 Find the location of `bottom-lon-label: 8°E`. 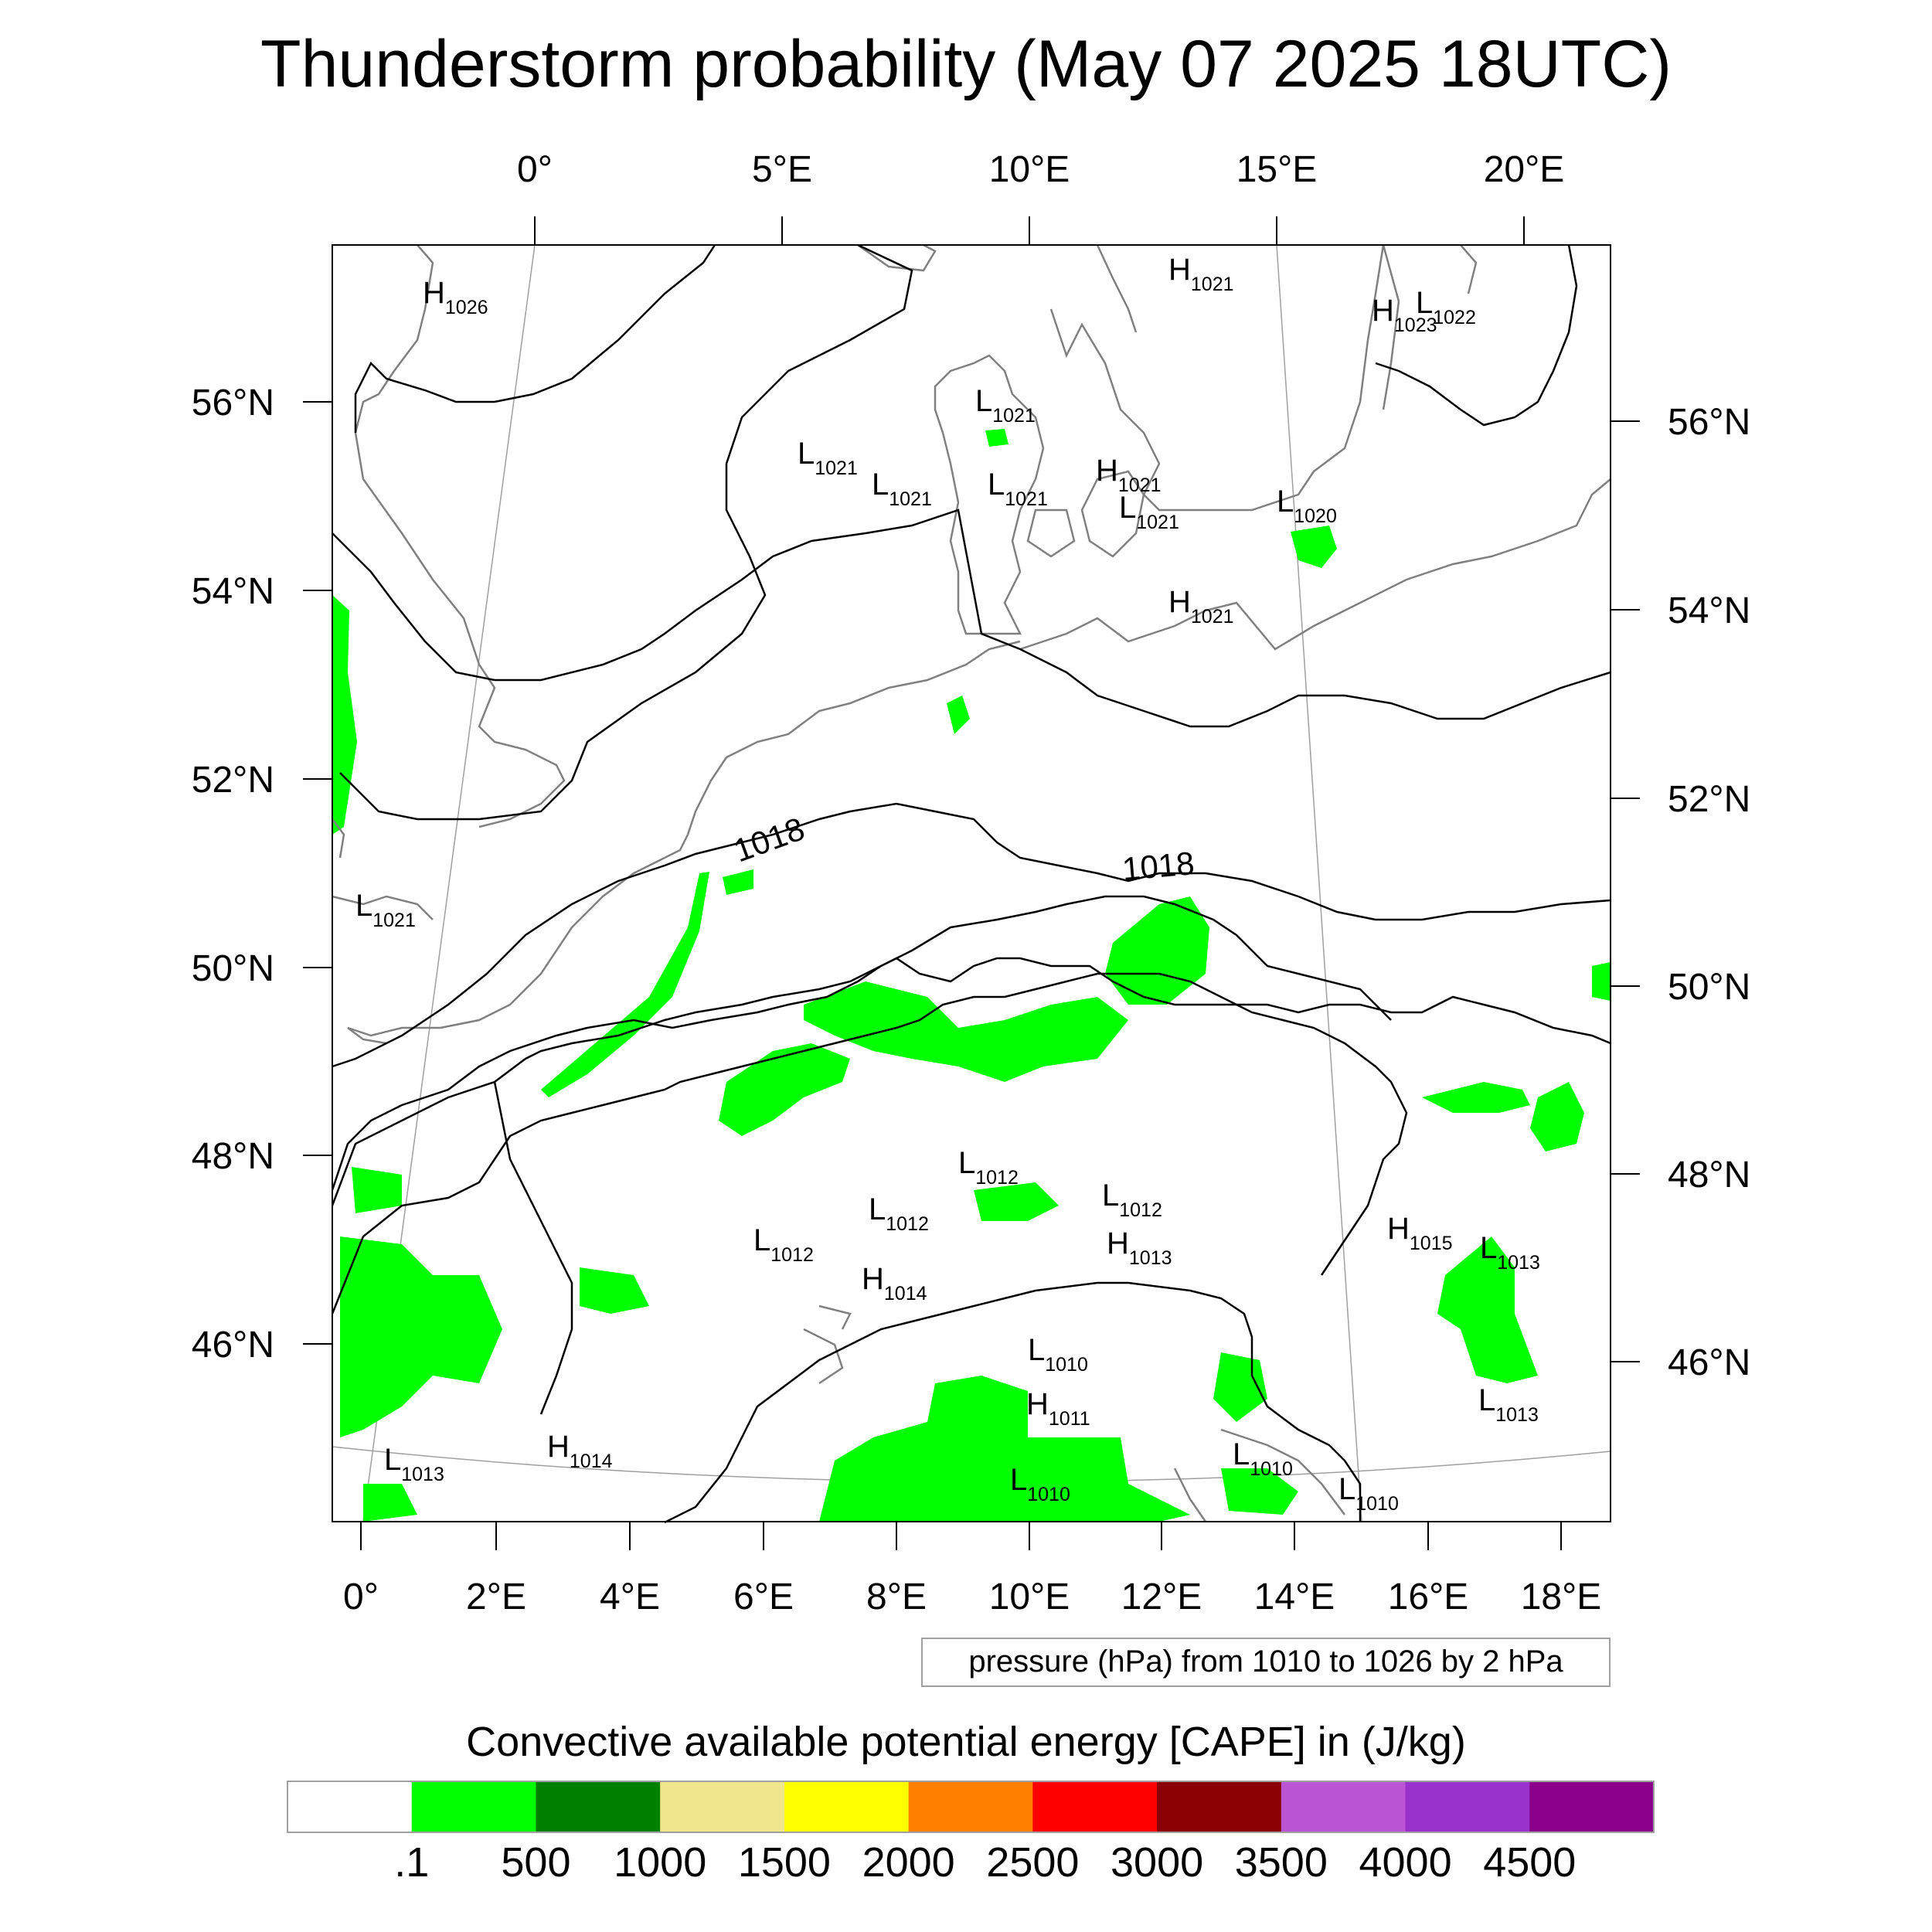

bottom-lon-label: 8°E is located at coordinates (897, 1597).